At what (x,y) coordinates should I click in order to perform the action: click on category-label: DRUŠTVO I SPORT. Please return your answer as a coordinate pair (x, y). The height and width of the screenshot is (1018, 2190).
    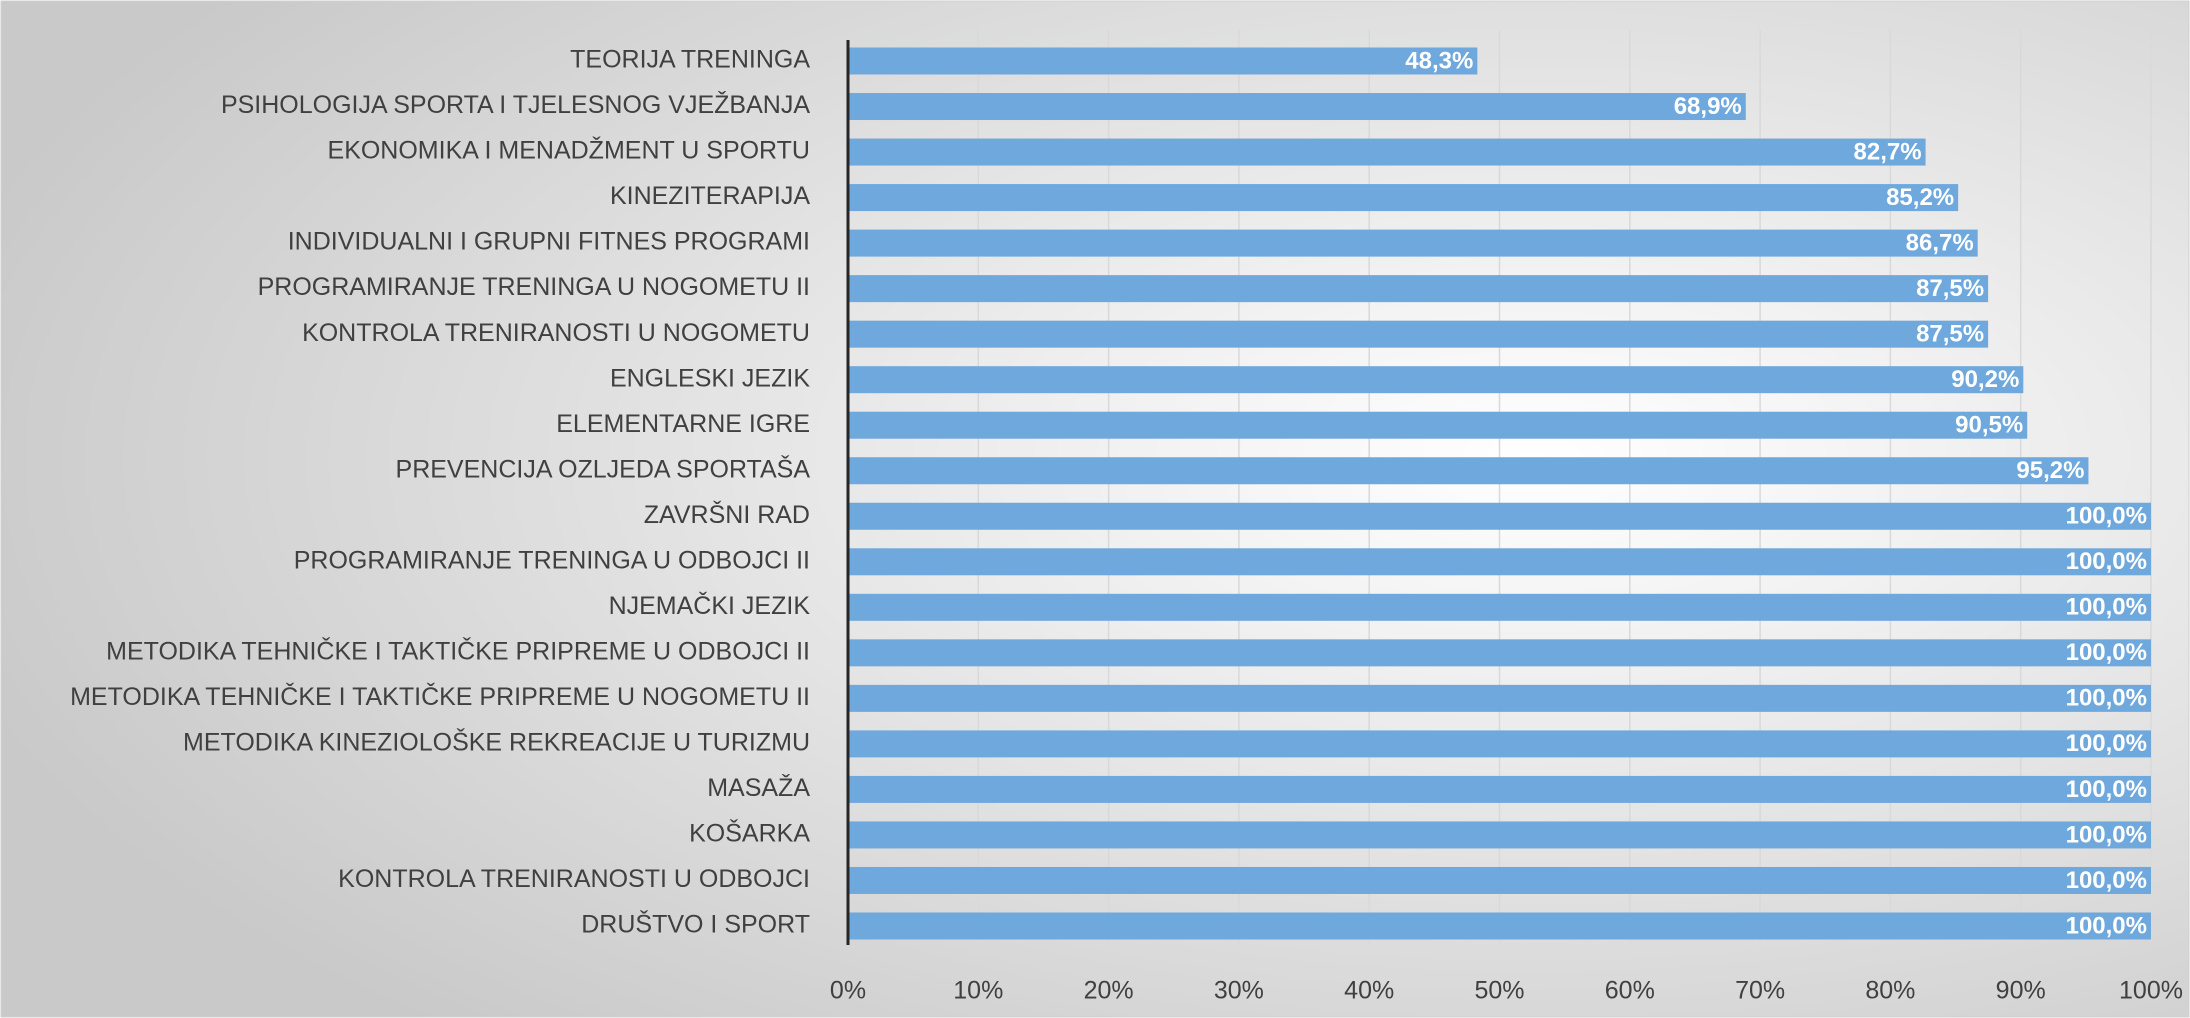
    Looking at the image, I should click on (695, 924).